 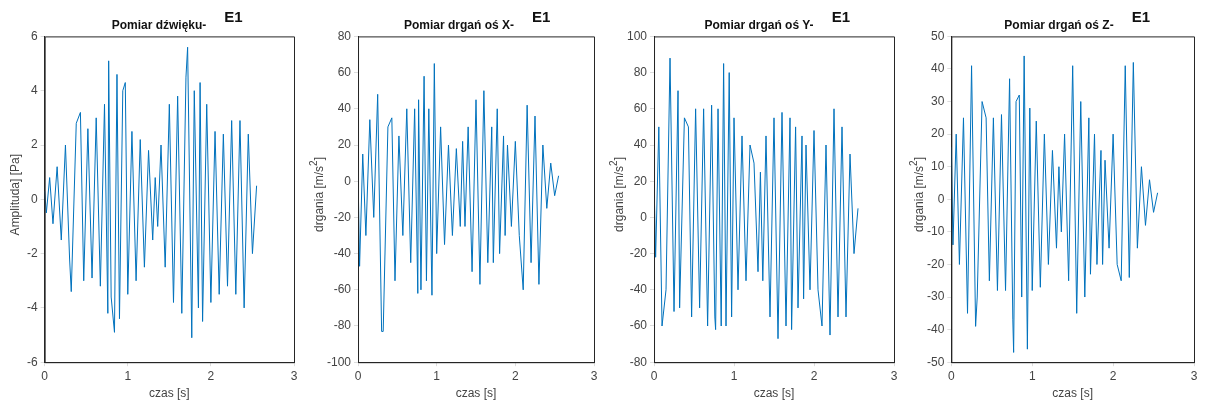 I want to click on y-tick-label: -10, so click(x=936, y=231).